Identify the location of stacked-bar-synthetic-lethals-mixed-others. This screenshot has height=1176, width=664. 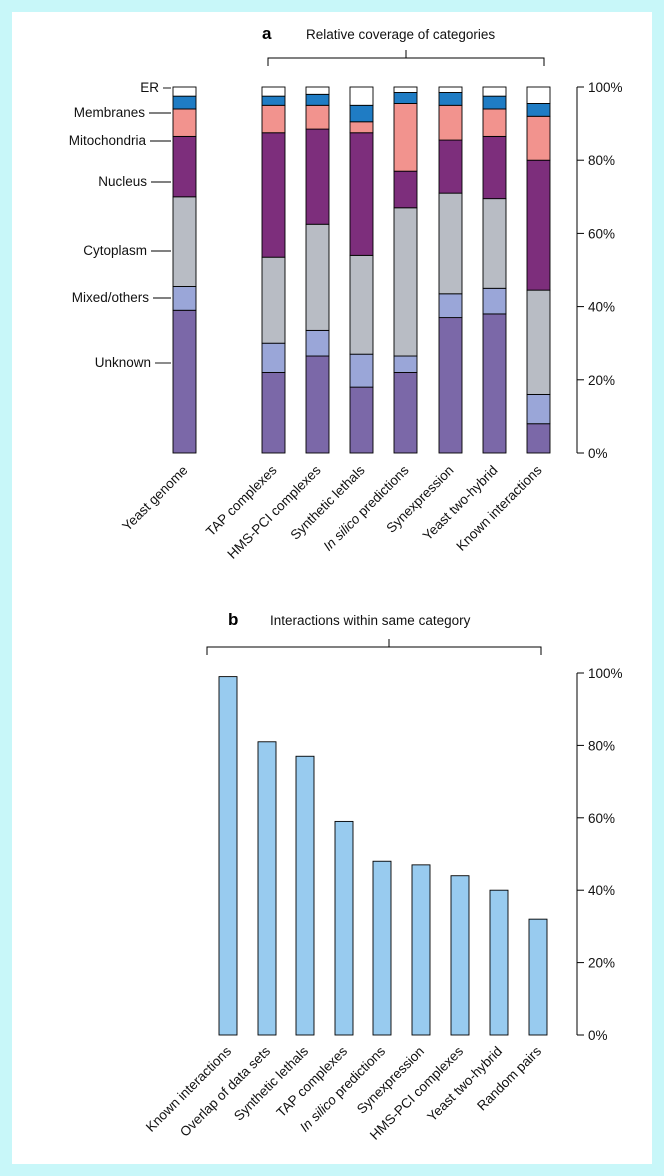
(361, 370).